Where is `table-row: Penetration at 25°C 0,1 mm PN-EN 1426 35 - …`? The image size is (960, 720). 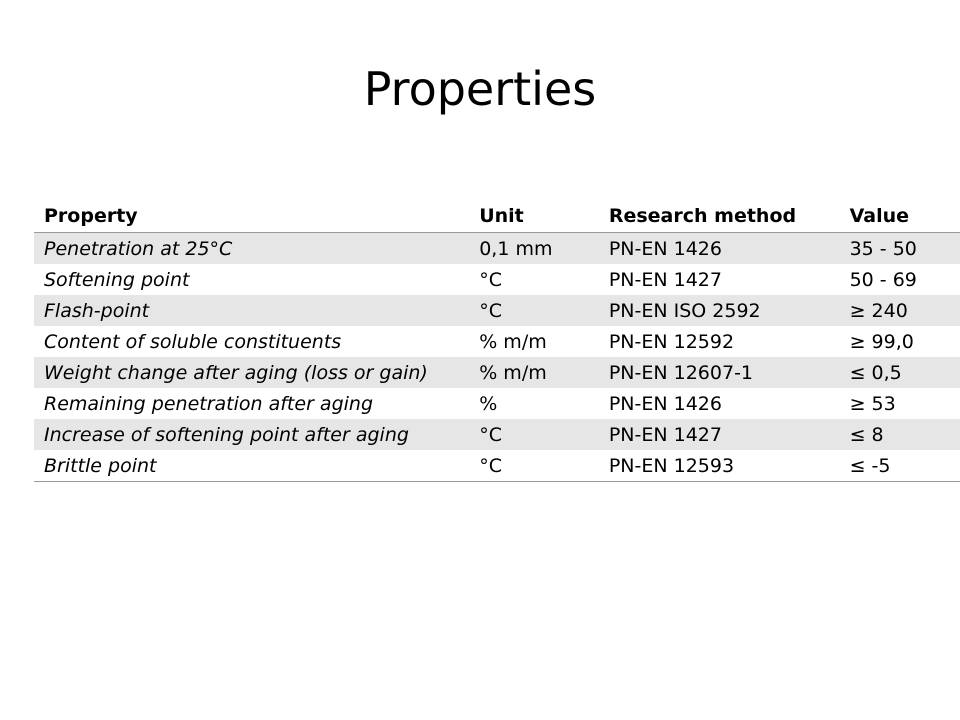 table-row: Penetration at 25°C 0,1 mm PN-EN 1426 35 - … is located at coordinates (497, 248).